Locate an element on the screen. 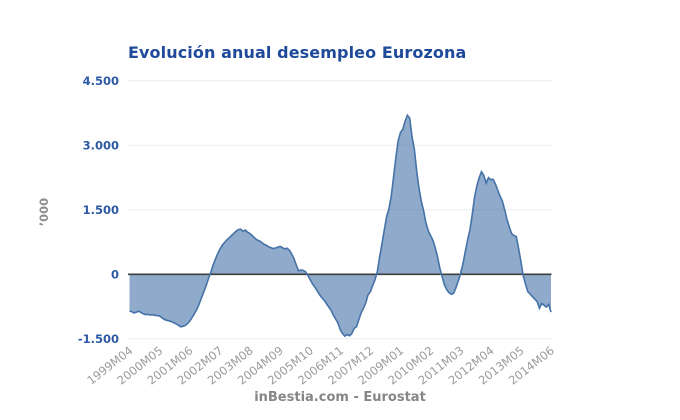 This screenshot has height=420, width=680. y-tick-label: 3.000 is located at coordinates (101, 145).